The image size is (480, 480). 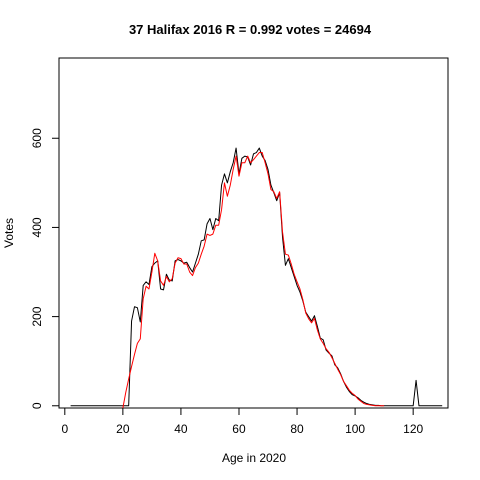 I want to click on x-tick-label: 100, so click(x=355, y=429).